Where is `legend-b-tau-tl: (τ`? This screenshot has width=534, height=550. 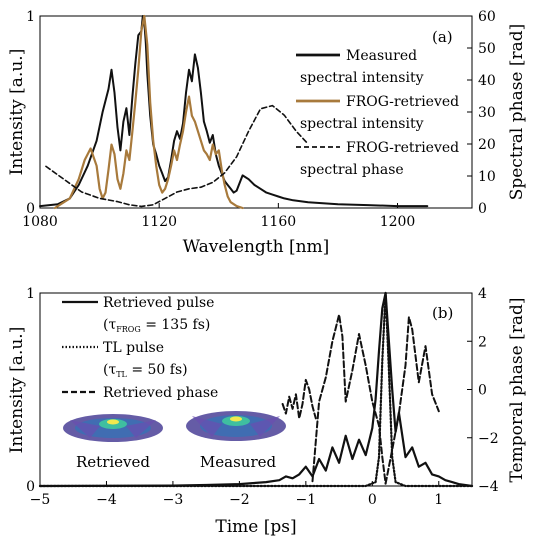 legend-b-tau-tl: (τ is located at coordinates (109, 370).